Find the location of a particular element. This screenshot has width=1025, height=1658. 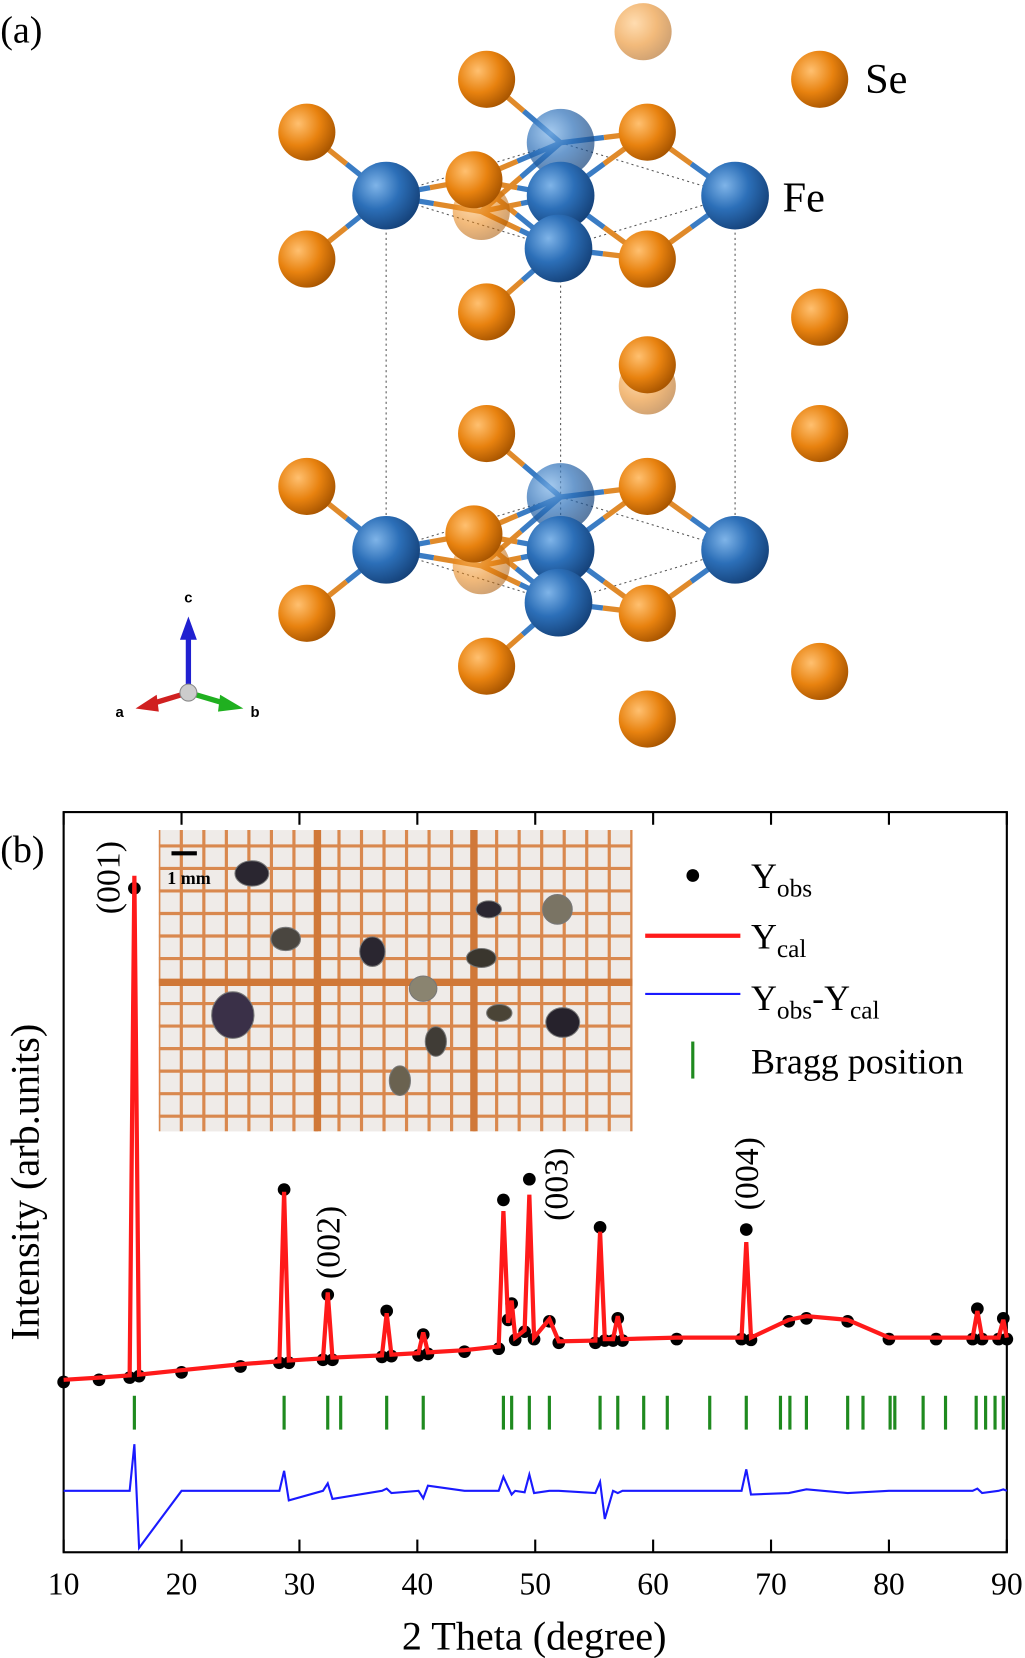

atom-label: Fe is located at coordinates (804, 197).